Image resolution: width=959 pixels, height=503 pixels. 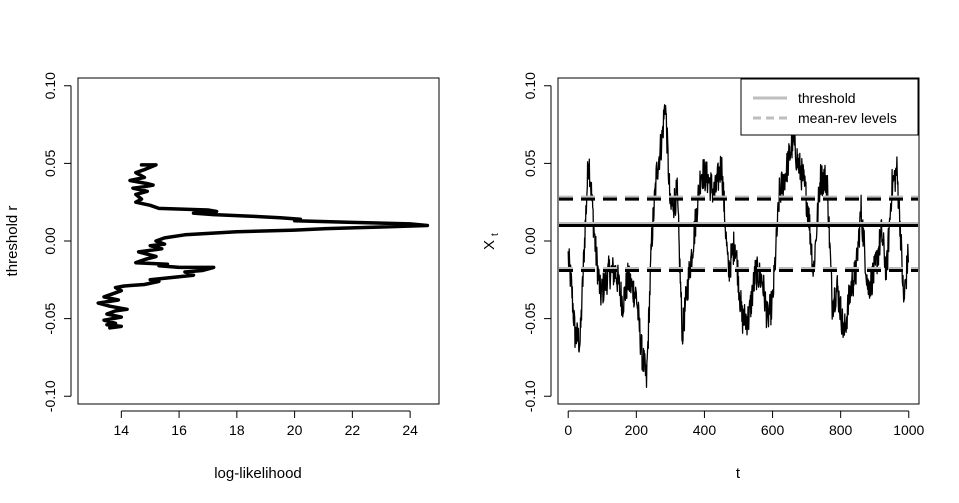 What do you see at coordinates (738, 233) in the screenshot?
I see `right-reference-lines` at bounding box center [738, 233].